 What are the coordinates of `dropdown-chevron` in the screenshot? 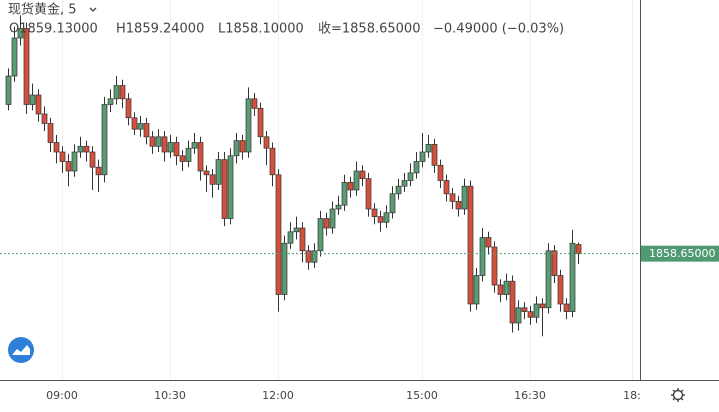 It's located at (93, 9).